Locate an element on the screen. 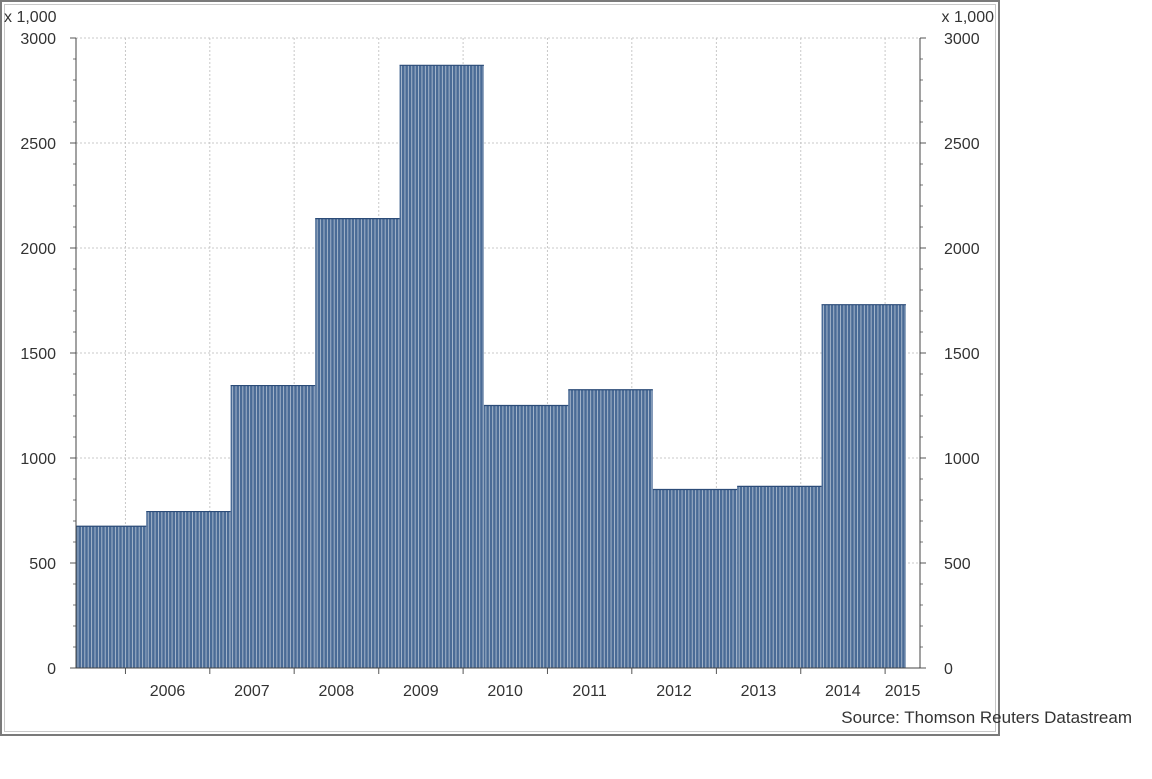 This screenshot has width=1152, height=779. x-tick-label: 2013 is located at coordinates (759, 691).